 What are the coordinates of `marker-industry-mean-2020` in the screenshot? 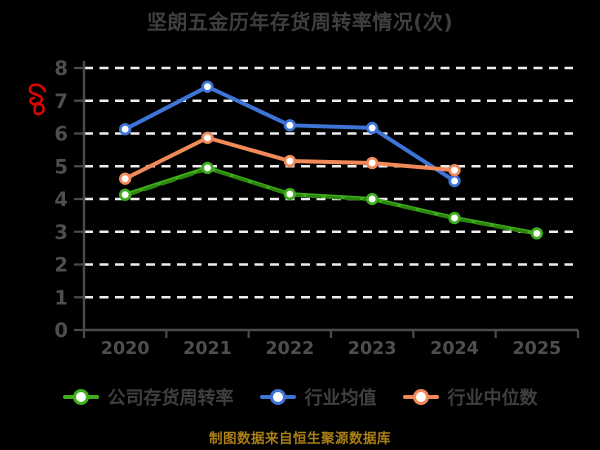 It's located at (125, 129).